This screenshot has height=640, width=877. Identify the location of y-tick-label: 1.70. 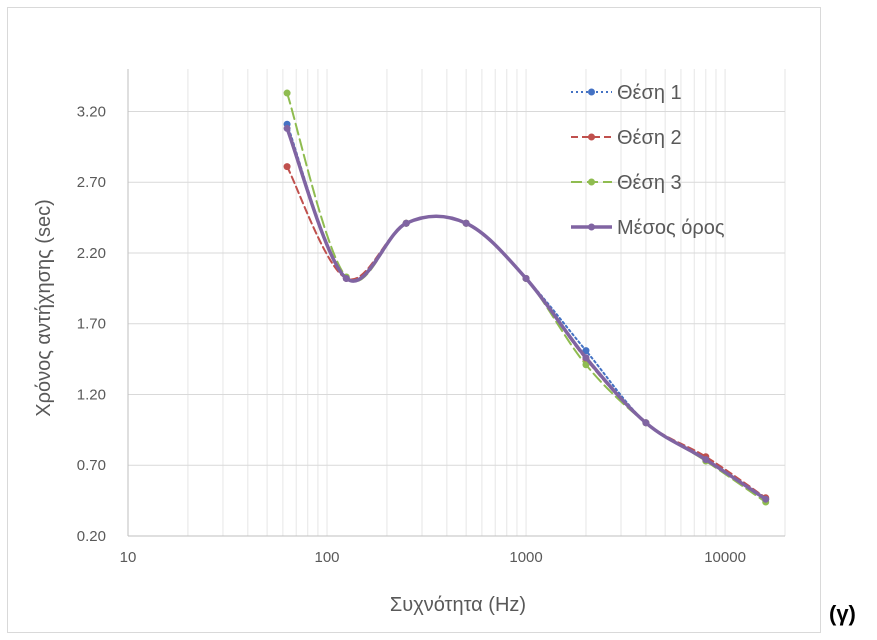
(91, 324).